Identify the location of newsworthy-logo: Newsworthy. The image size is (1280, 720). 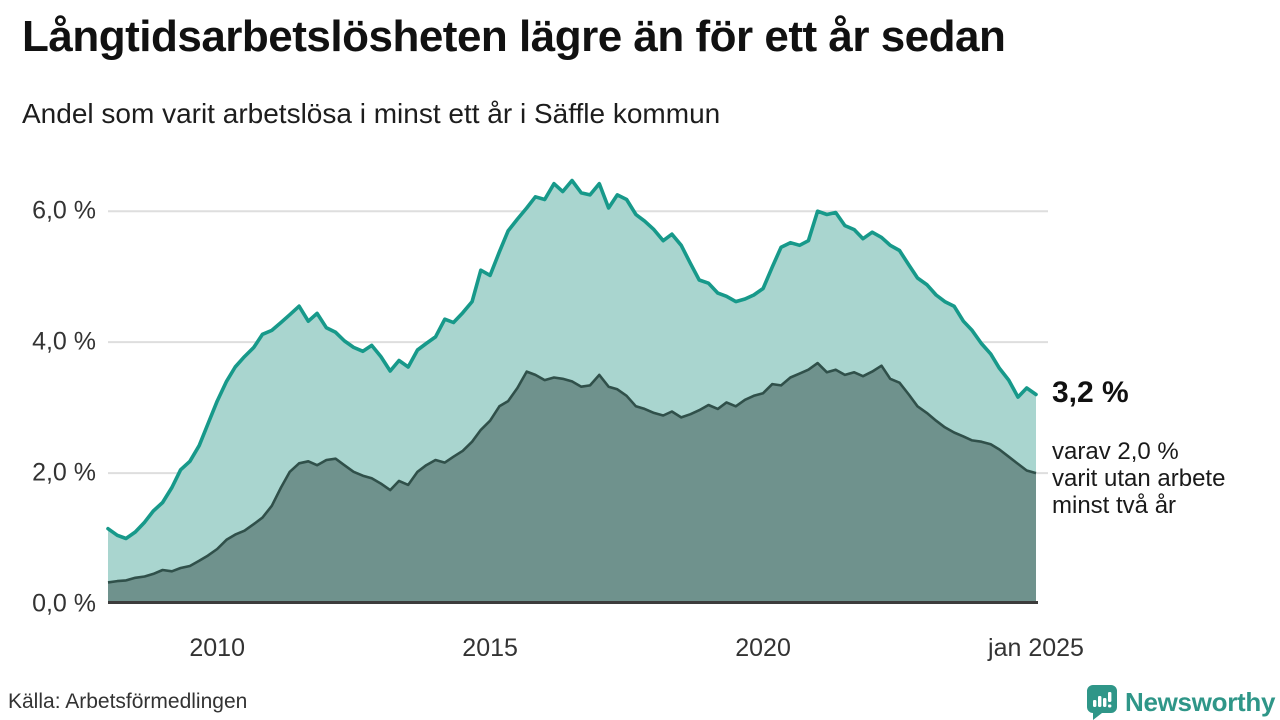
(1180, 702).